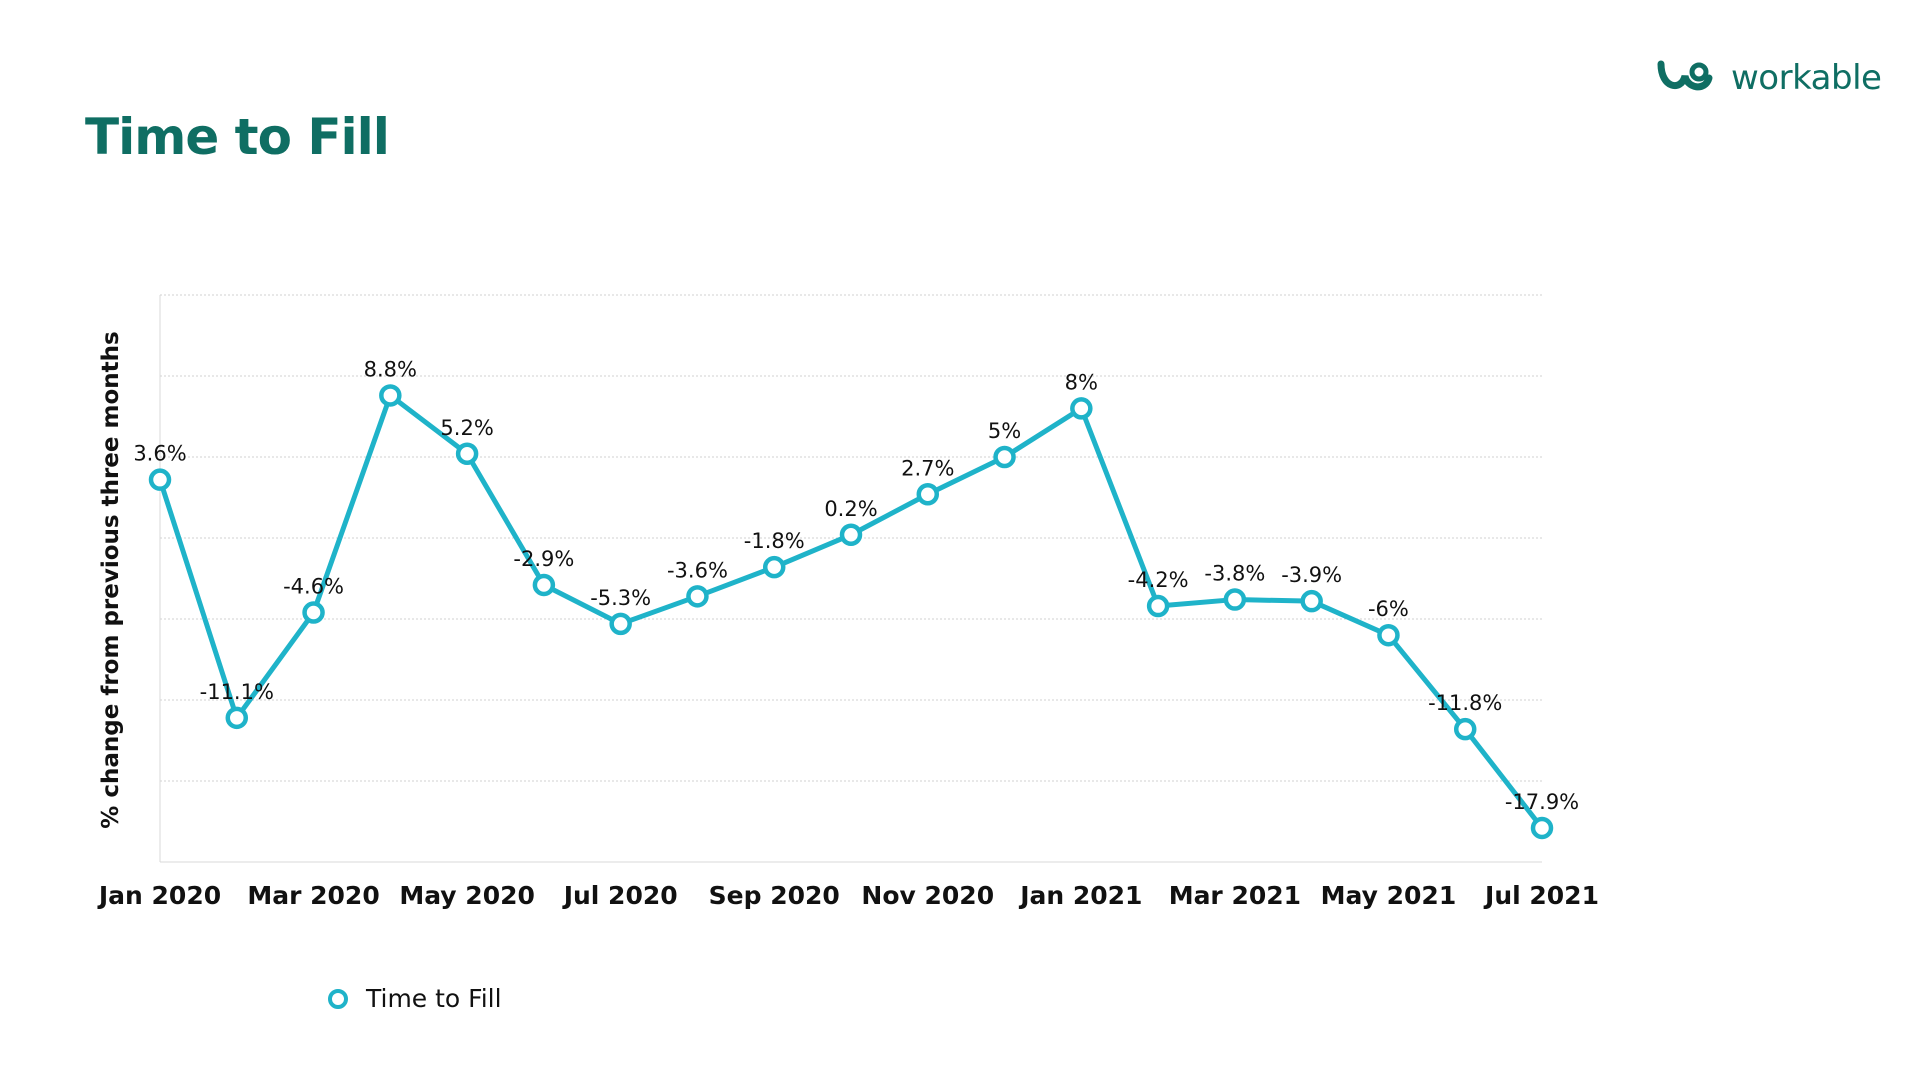 Image resolution: width=1920 pixels, height=1080 pixels. Describe the element at coordinates (850, 509) in the screenshot. I see `data-label: 0.2%` at that location.